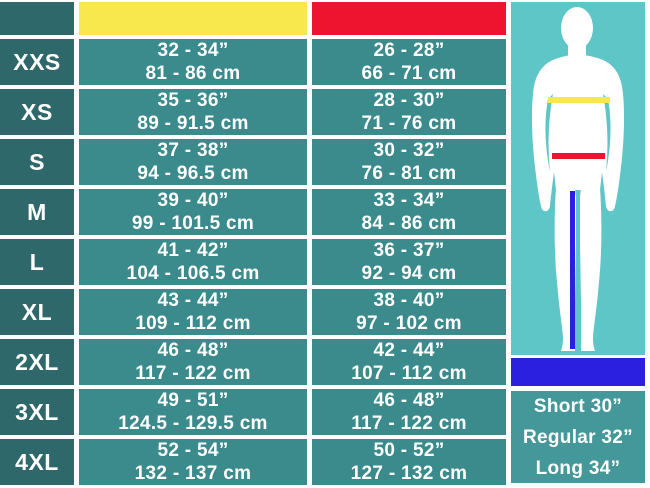  What do you see at coordinates (409, 412) in the screenshot?
I see `waist-measurement-cell: 46 - 48” 117 - 122 cm` at bounding box center [409, 412].